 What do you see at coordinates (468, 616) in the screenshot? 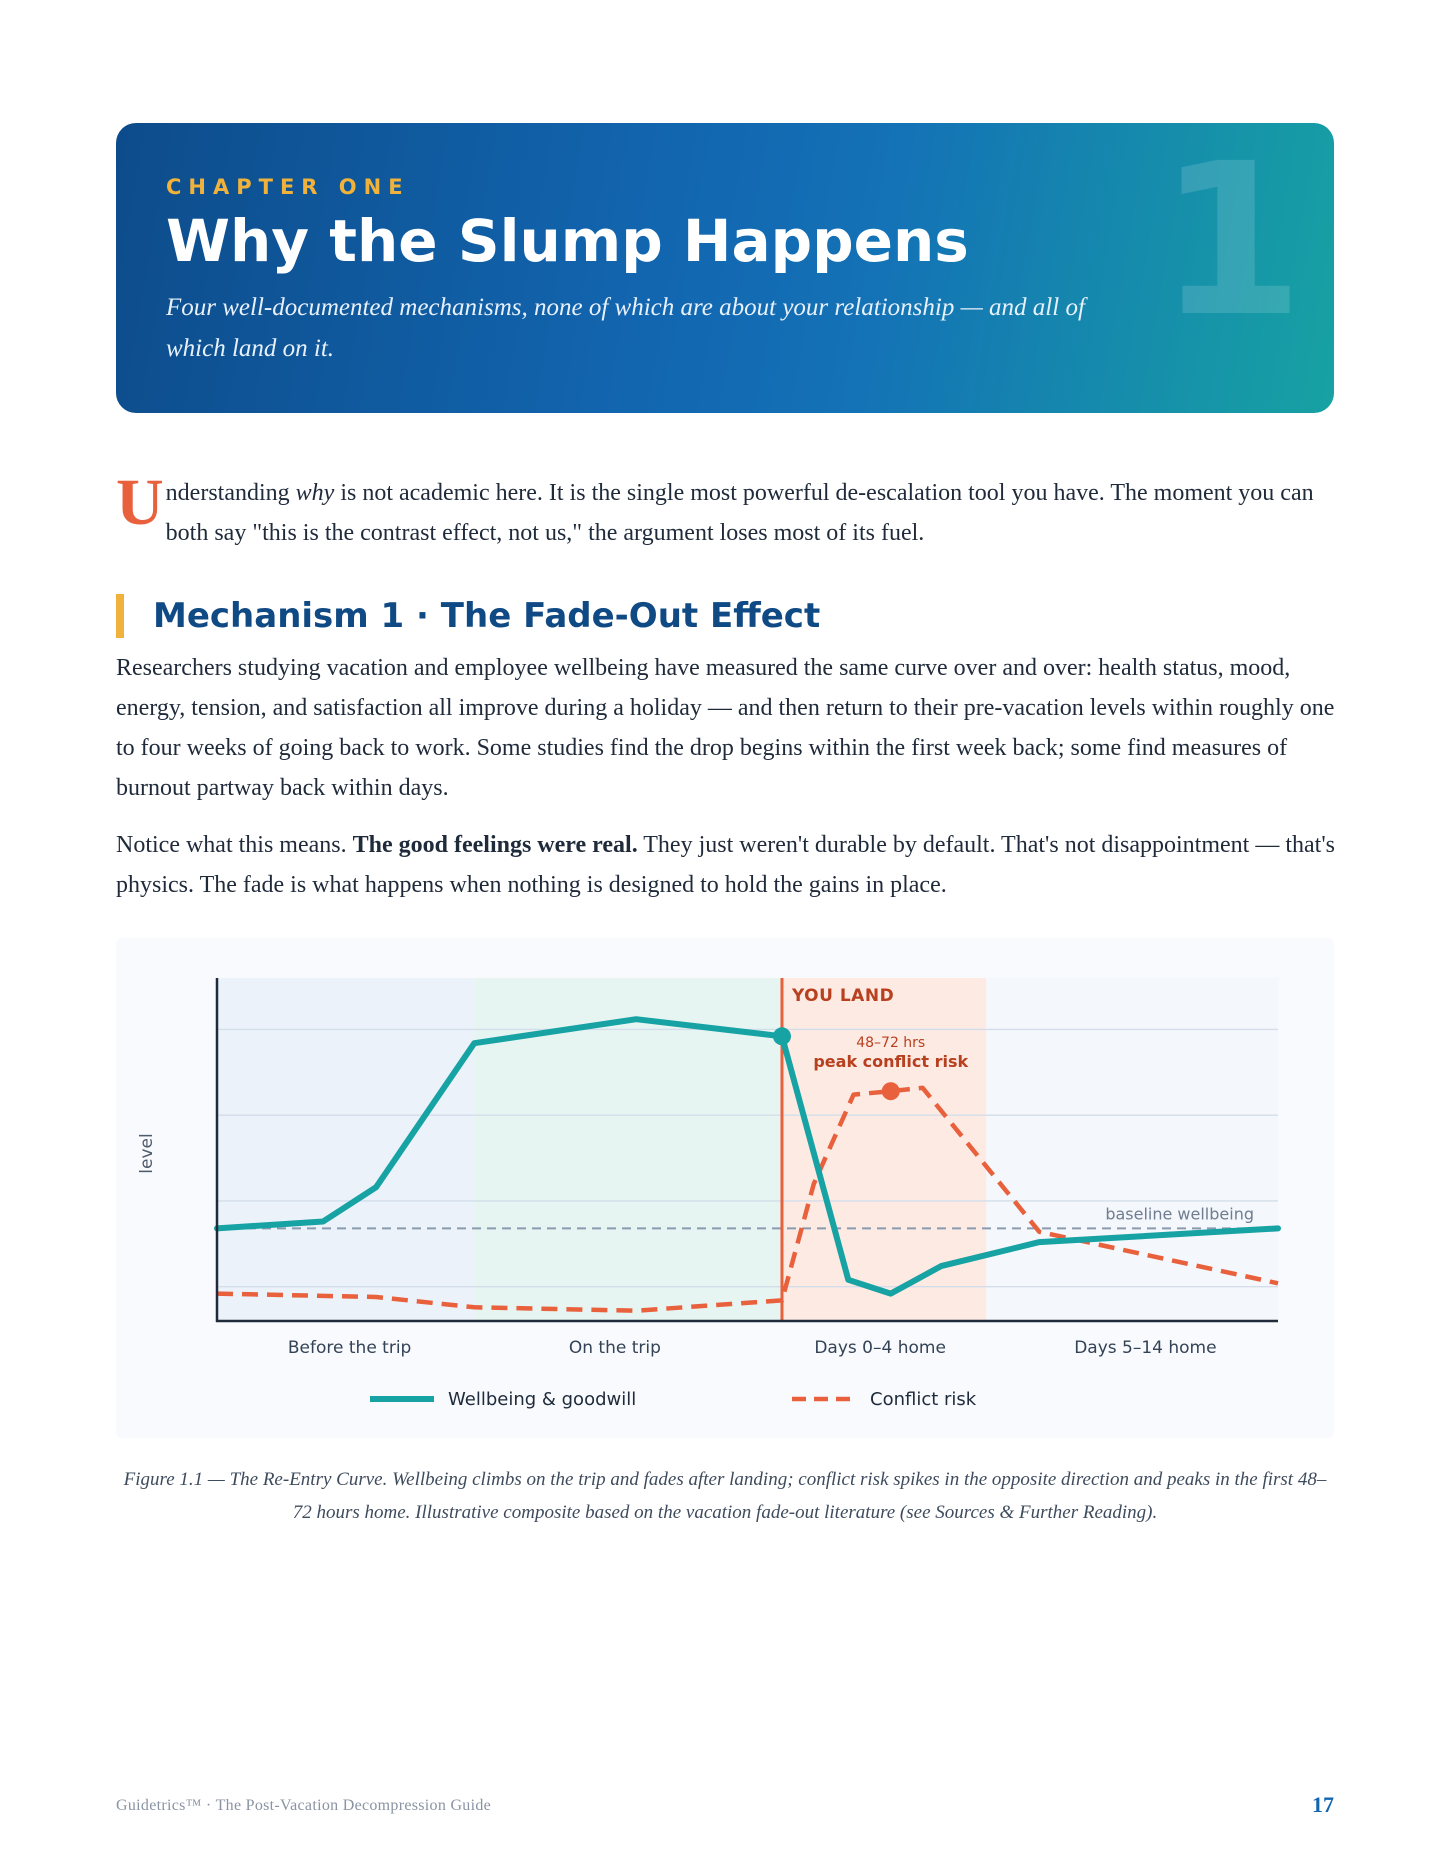
I see `section-heading: Mechanism 1 · The Fade-Out Effect` at bounding box center [468, 616].